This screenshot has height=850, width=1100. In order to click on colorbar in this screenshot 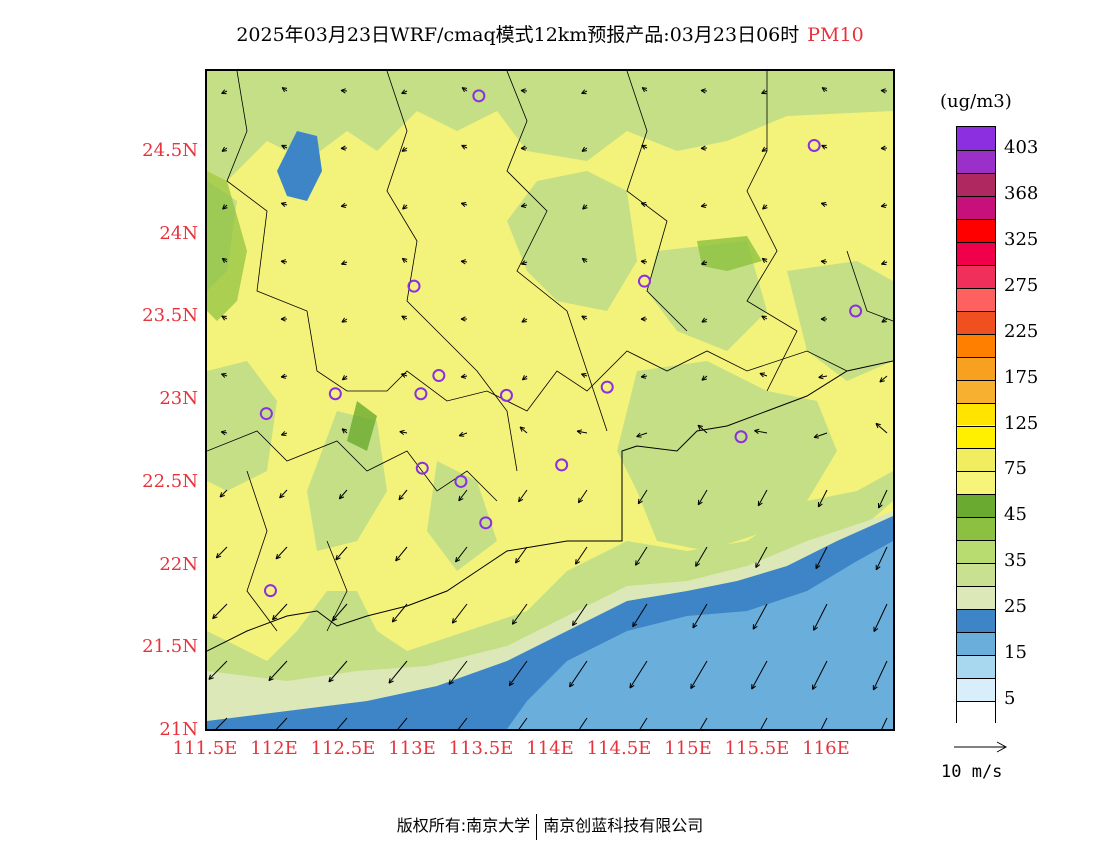, I will do `click(976, 425)`.